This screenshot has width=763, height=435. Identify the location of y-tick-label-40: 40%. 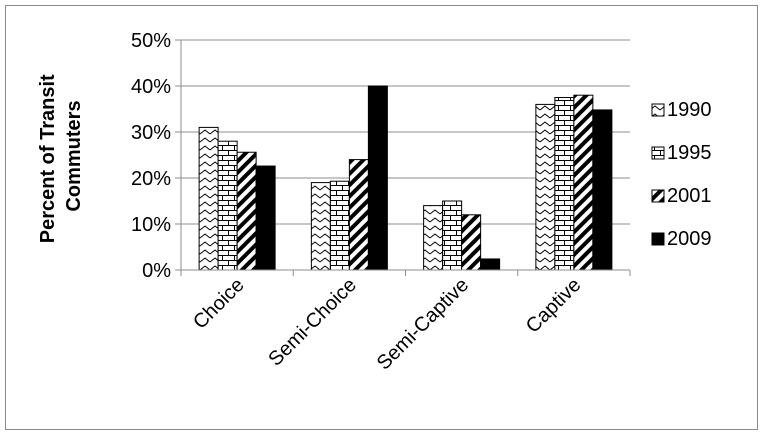
(151, 87).